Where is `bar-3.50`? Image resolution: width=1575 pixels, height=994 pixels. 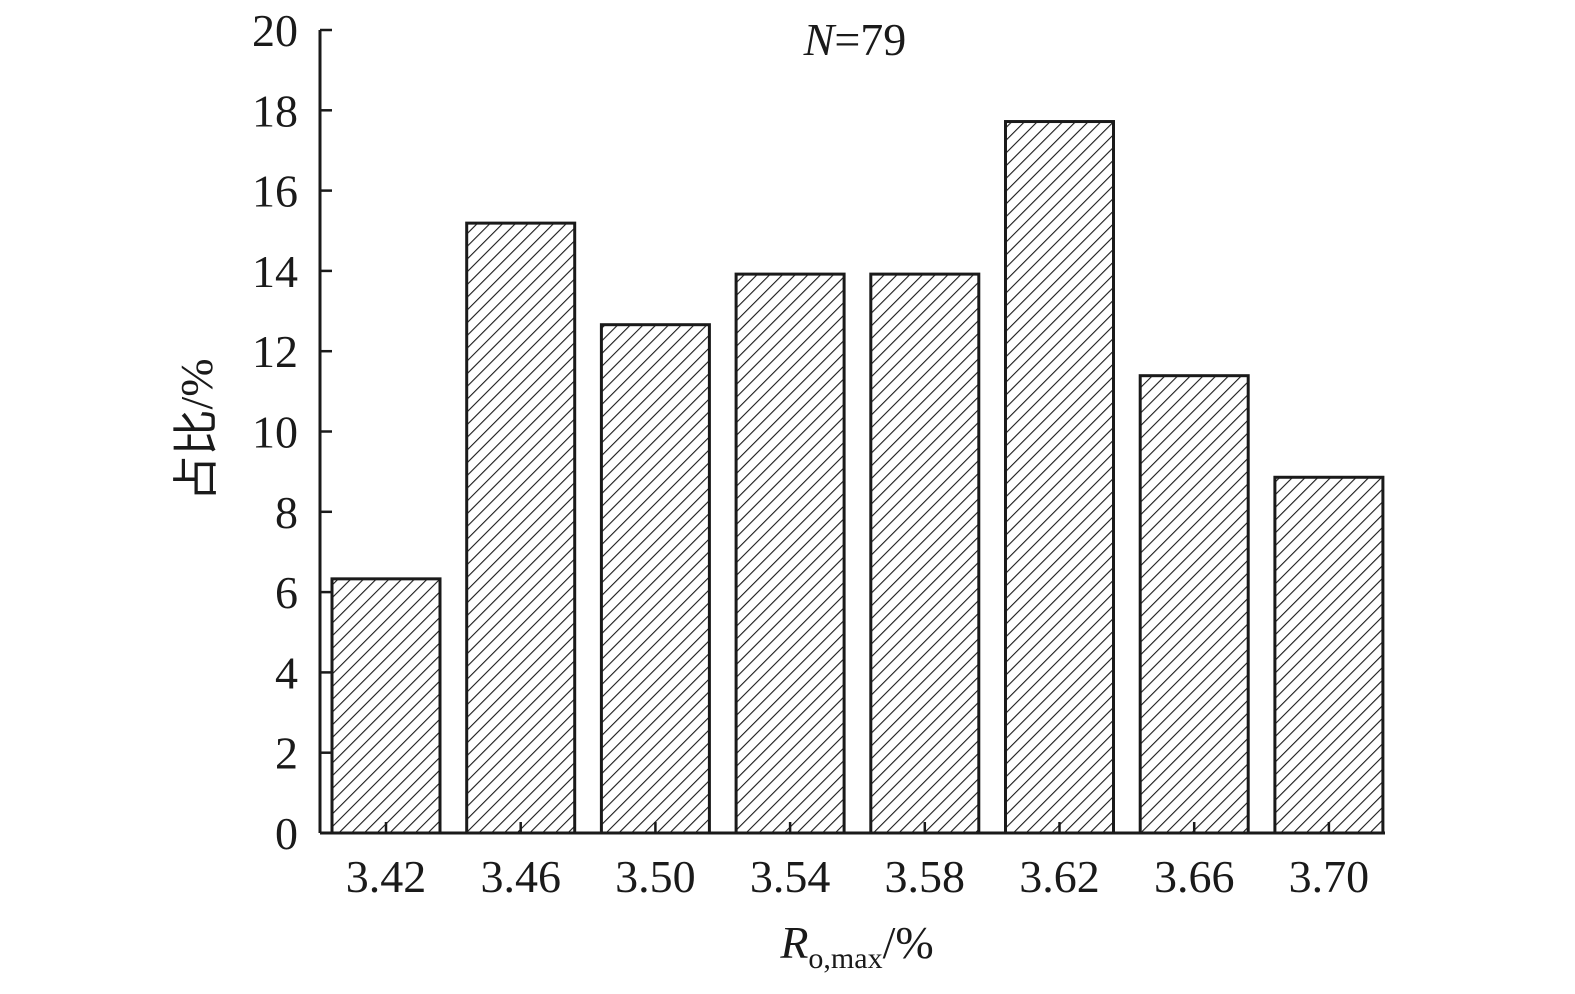 bar-3.50 is located at coordinates (655, 579).